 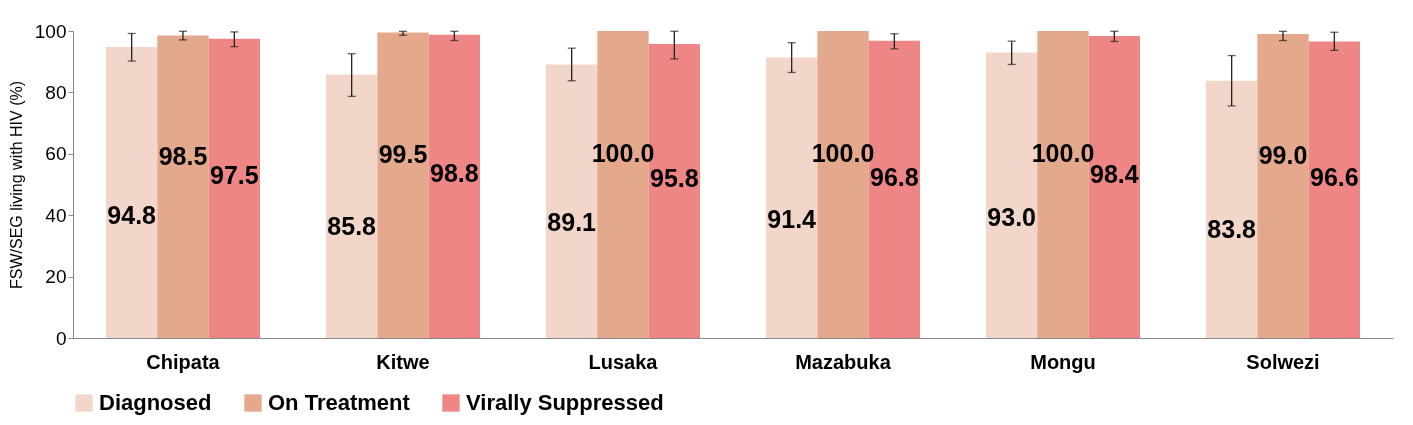 What do you see at coordinates (1283, 361) in the screenshot?
I see `x-tick-label: Solwezi` at bounding box center [1283, 361].